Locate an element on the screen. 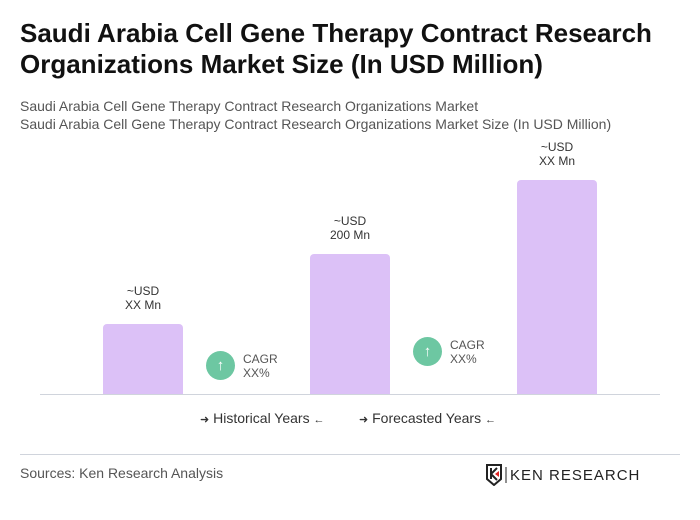  cagr-1: ↑ CAGR XX% is located at coordinates (242, 365).